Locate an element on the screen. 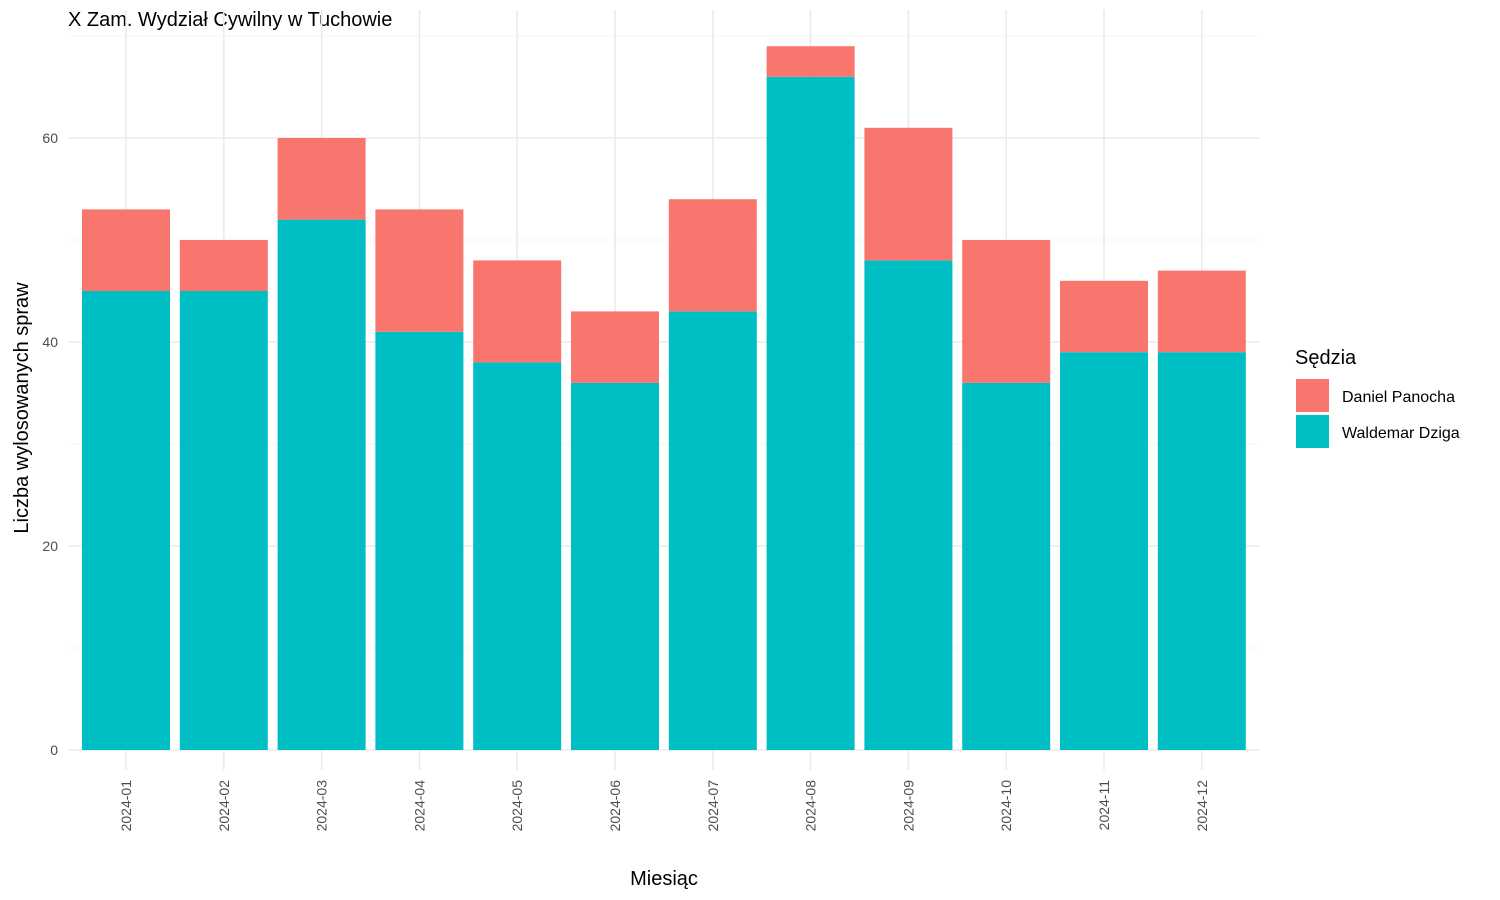  x-tick-label: 2024-07 is located at coordinates (713, 806).